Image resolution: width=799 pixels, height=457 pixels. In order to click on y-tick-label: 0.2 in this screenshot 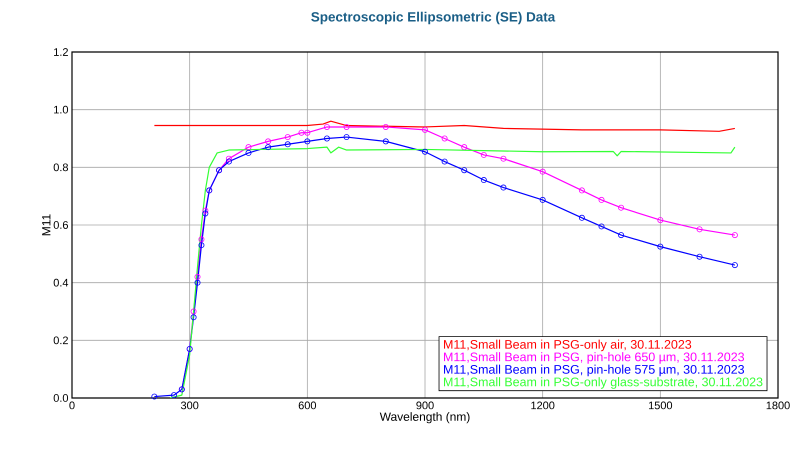, I will do `click(61, 340)`.